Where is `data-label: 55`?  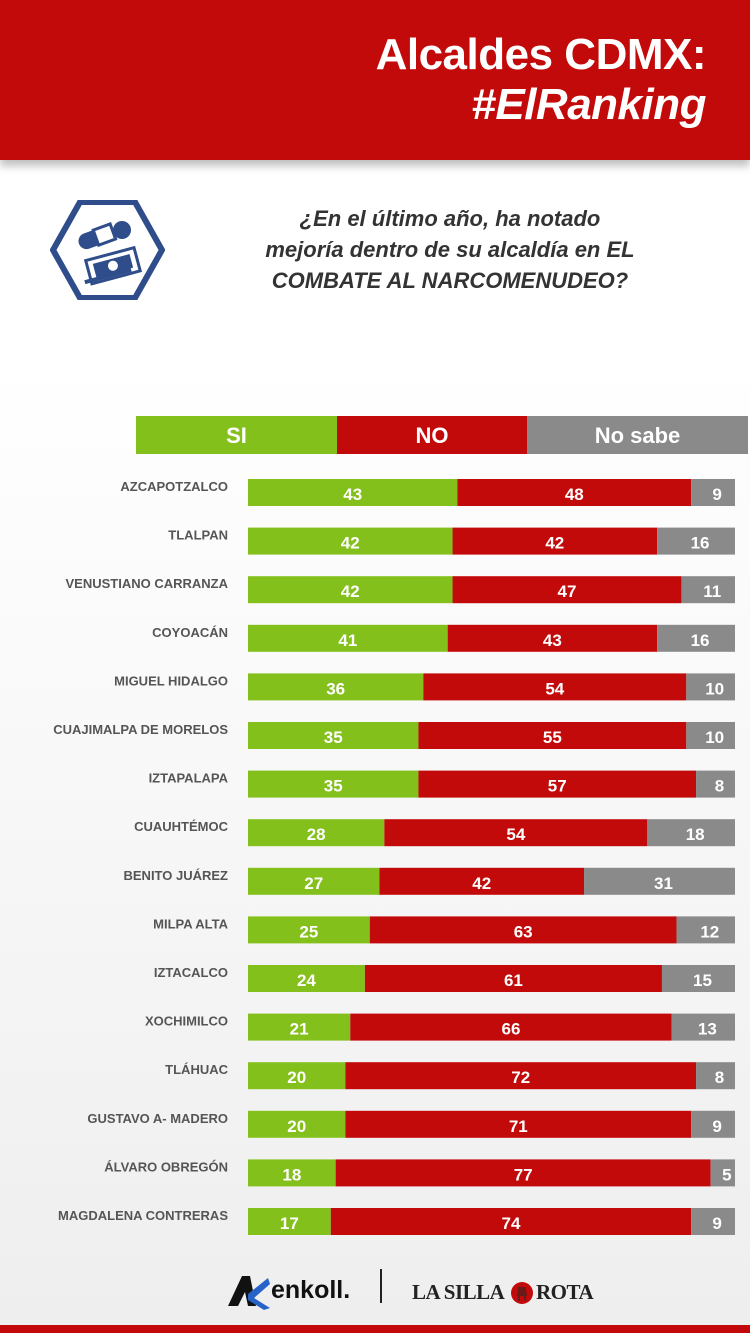
data-label: 55 is located at coordinates (552, 737).